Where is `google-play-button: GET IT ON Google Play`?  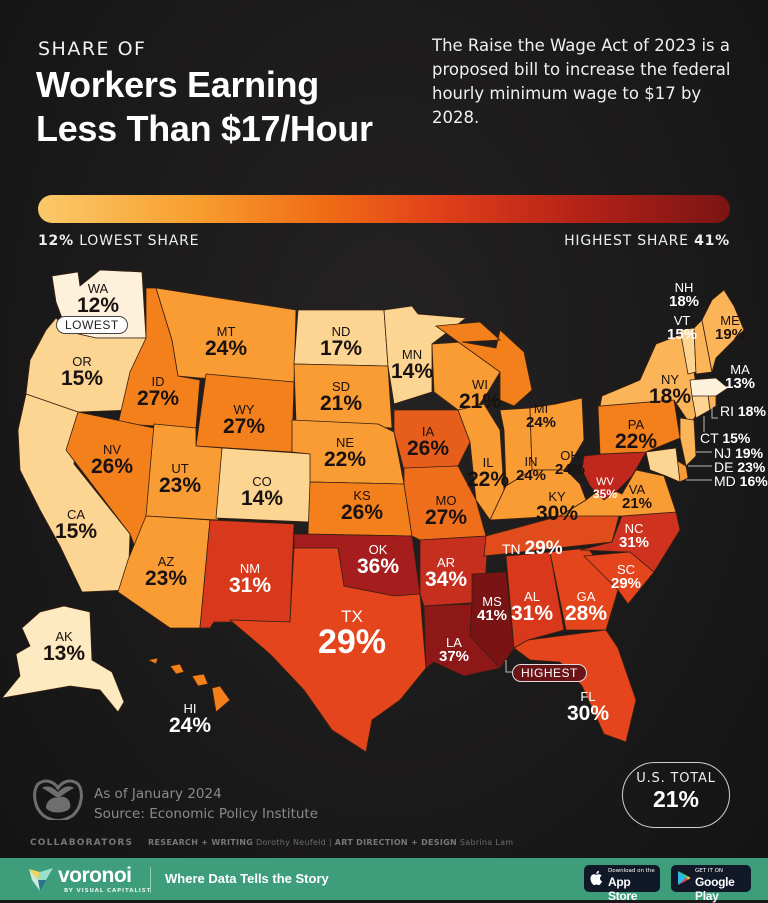
google-play-button: GET IT ON Google Play is located at coordinates (711, 884).